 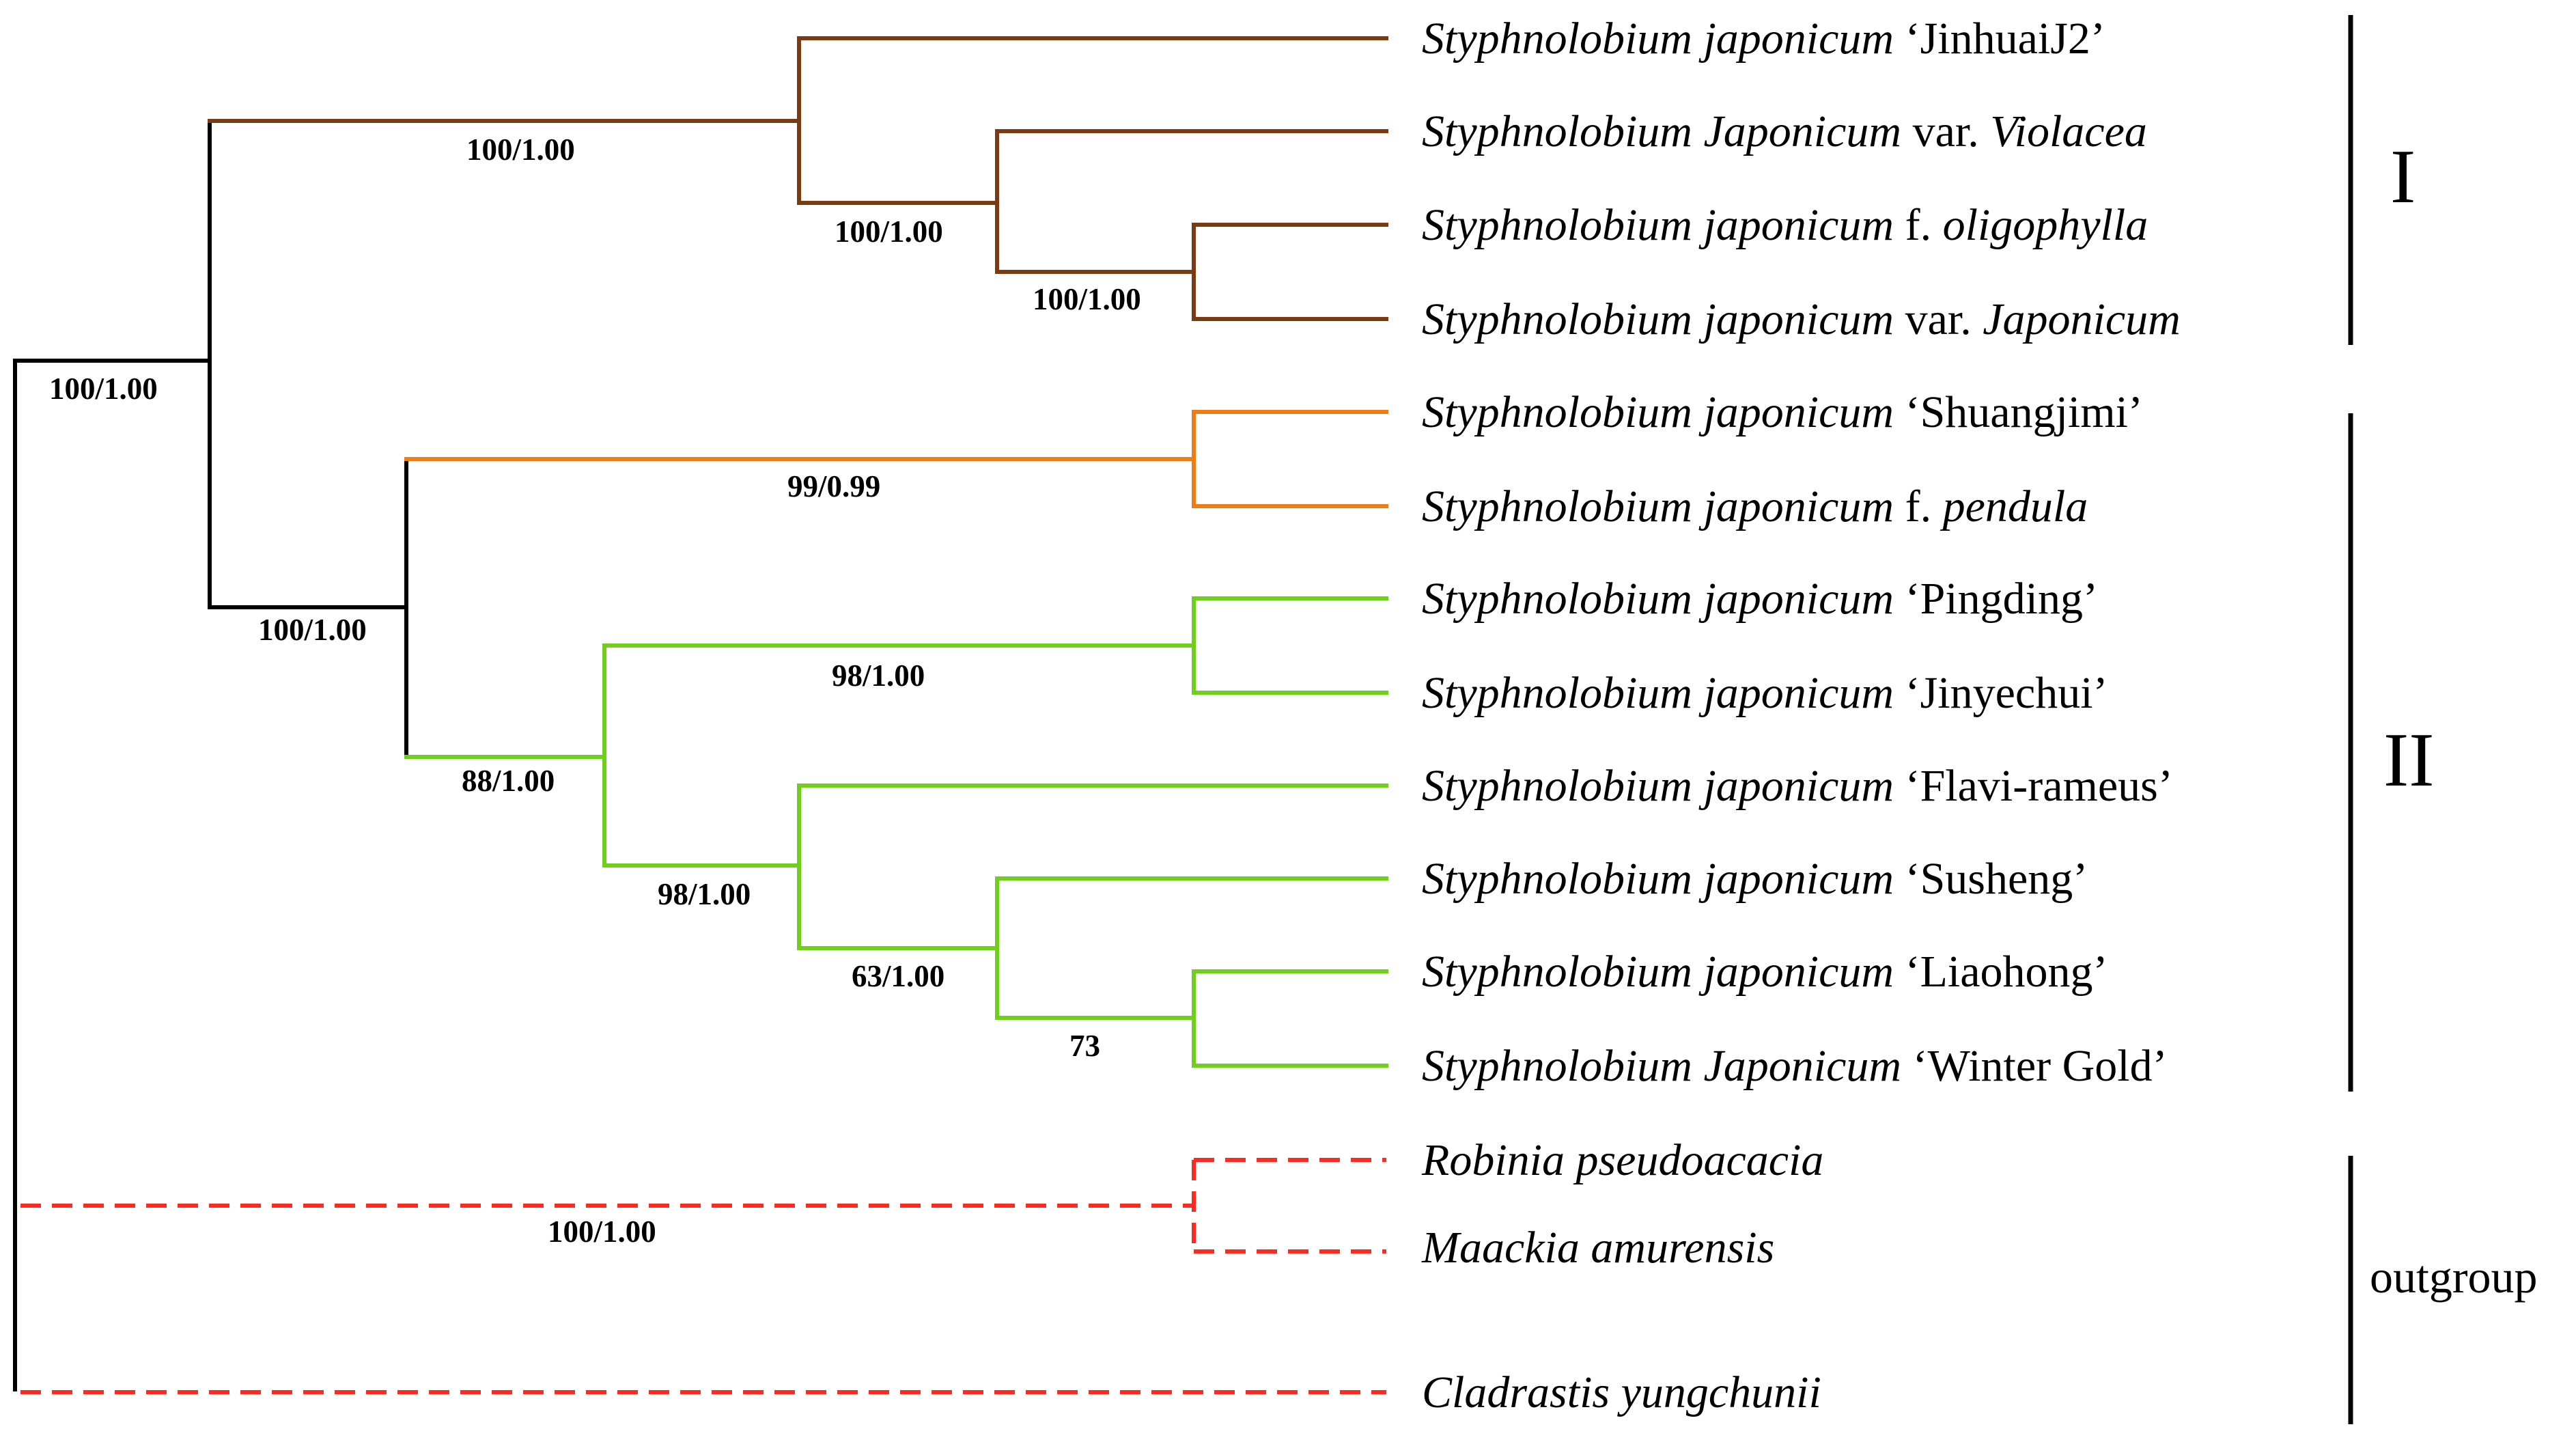 I want to click on taxon-genus: Cladrastis yungchunii, so click(x=1622, y=1392).